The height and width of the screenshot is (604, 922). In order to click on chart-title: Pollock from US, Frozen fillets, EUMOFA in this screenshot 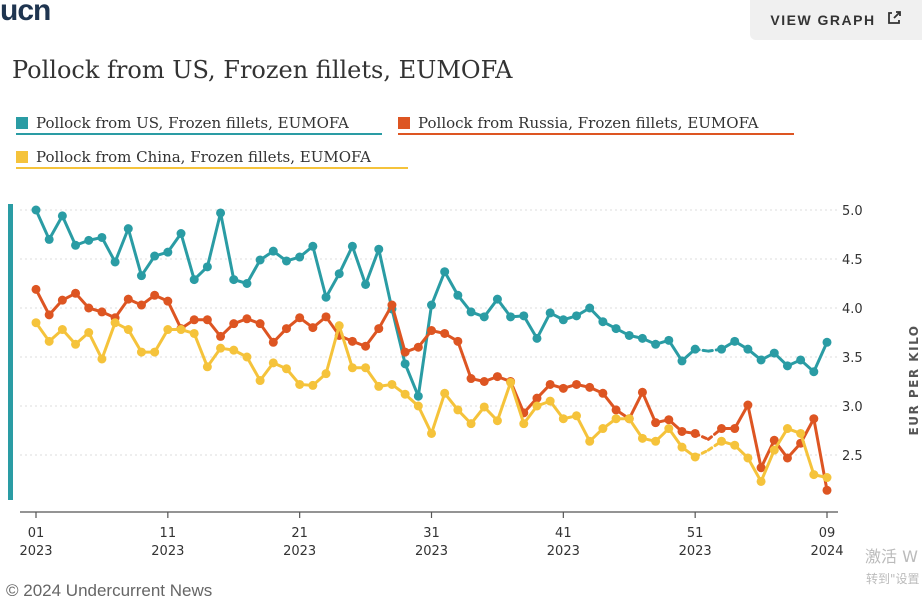, I will do `click(262, 70)`.